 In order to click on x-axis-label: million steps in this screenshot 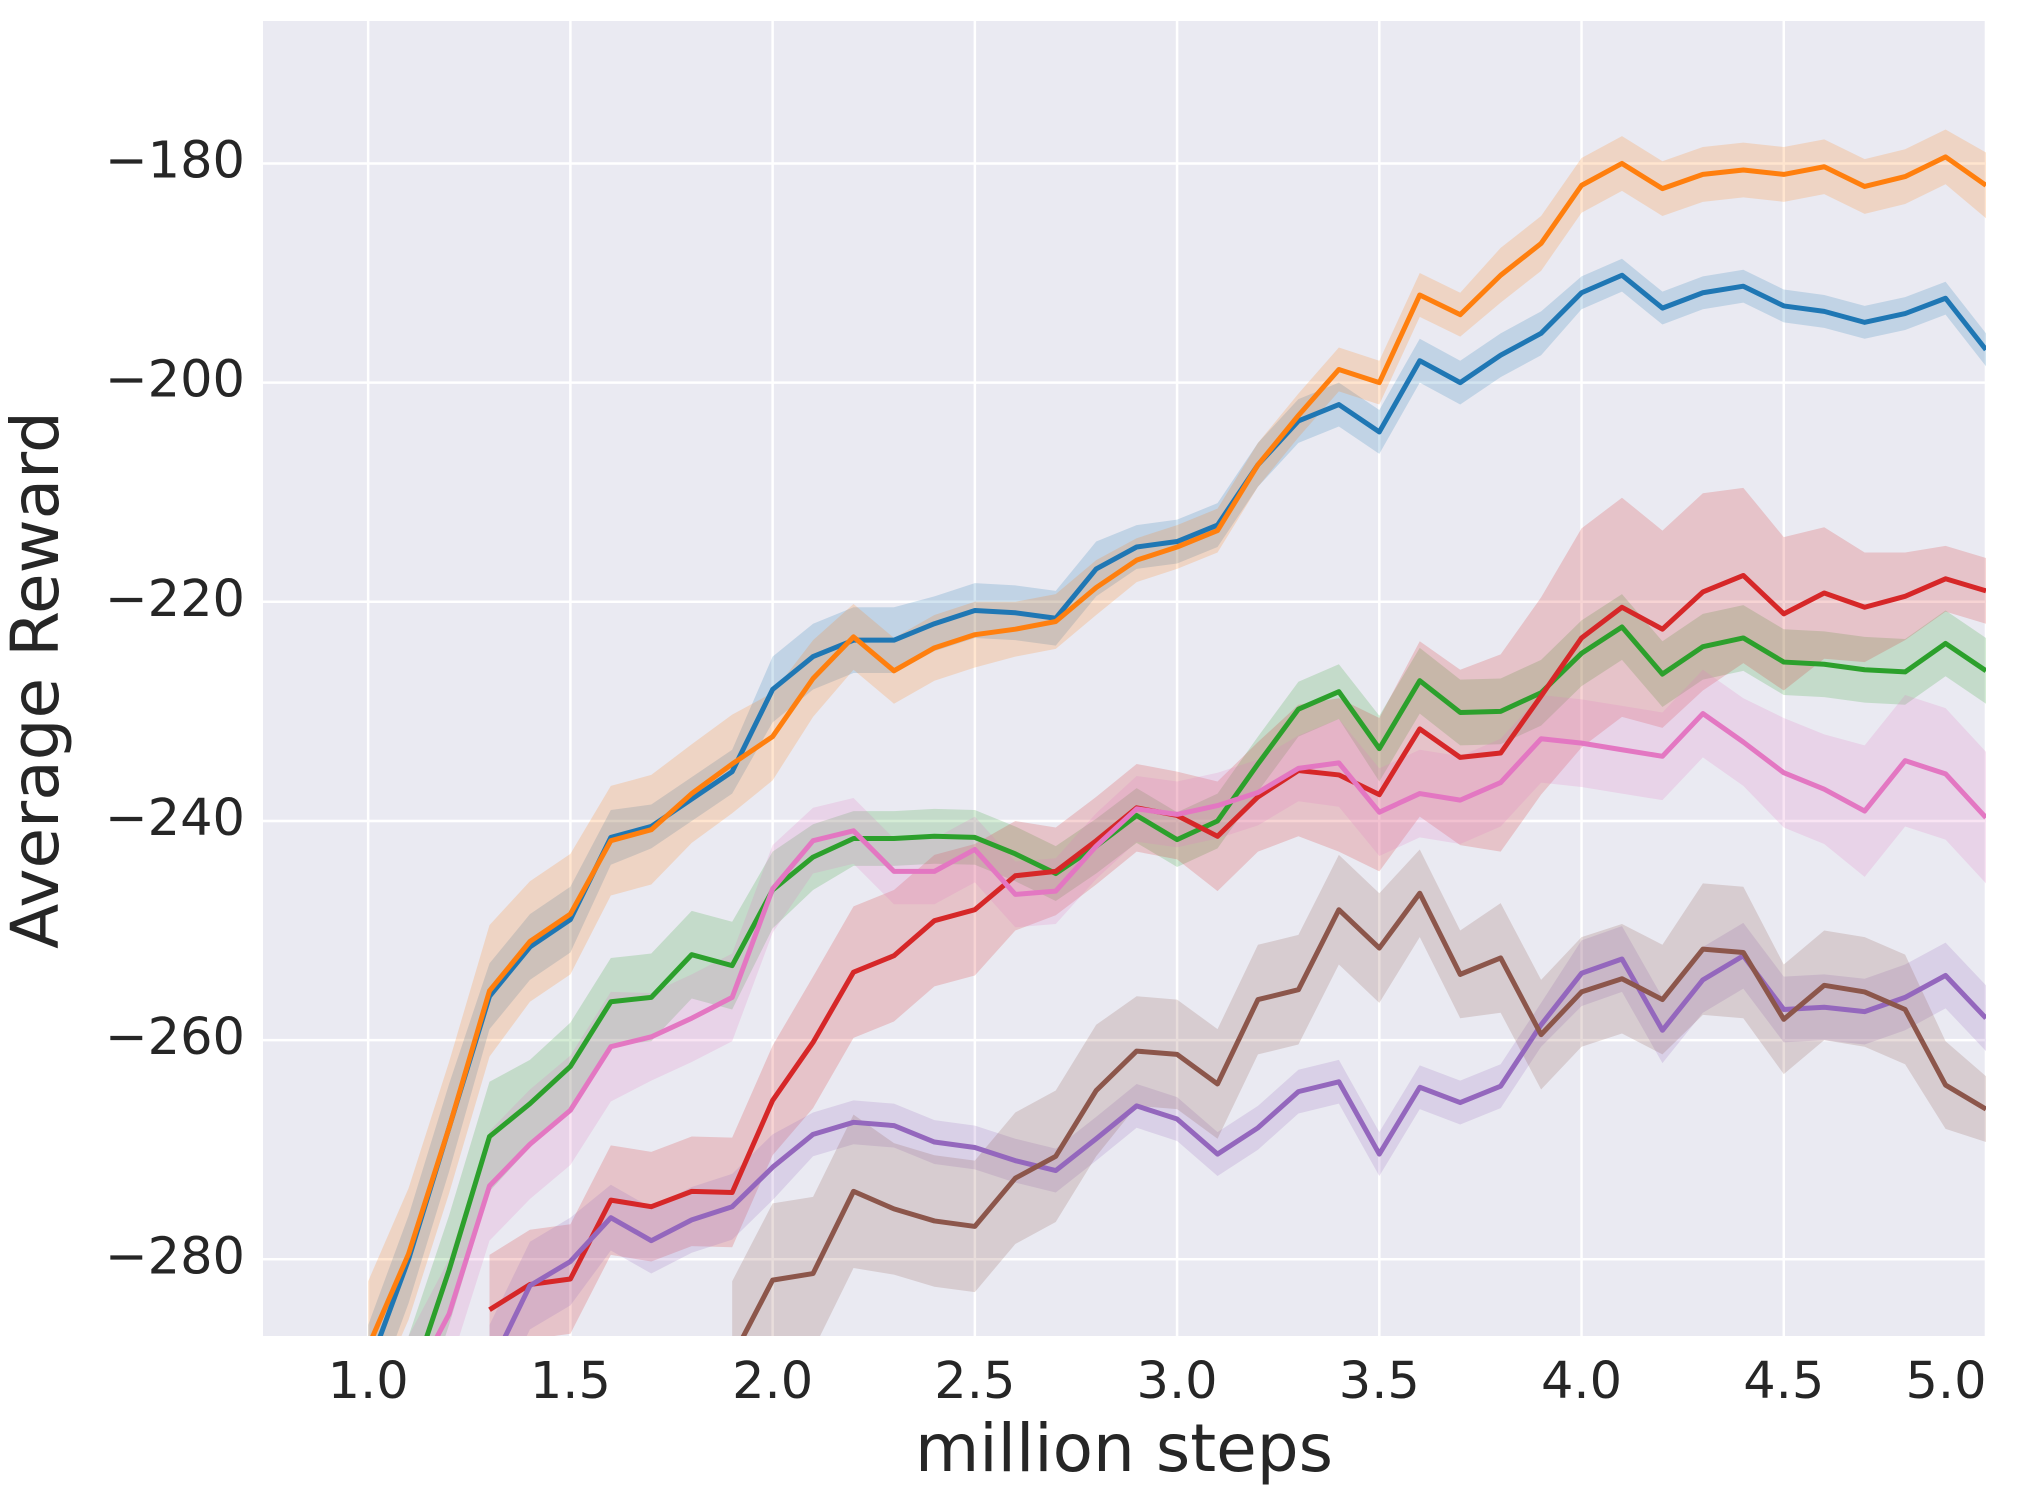, I will do `click(1124, 1448)`.